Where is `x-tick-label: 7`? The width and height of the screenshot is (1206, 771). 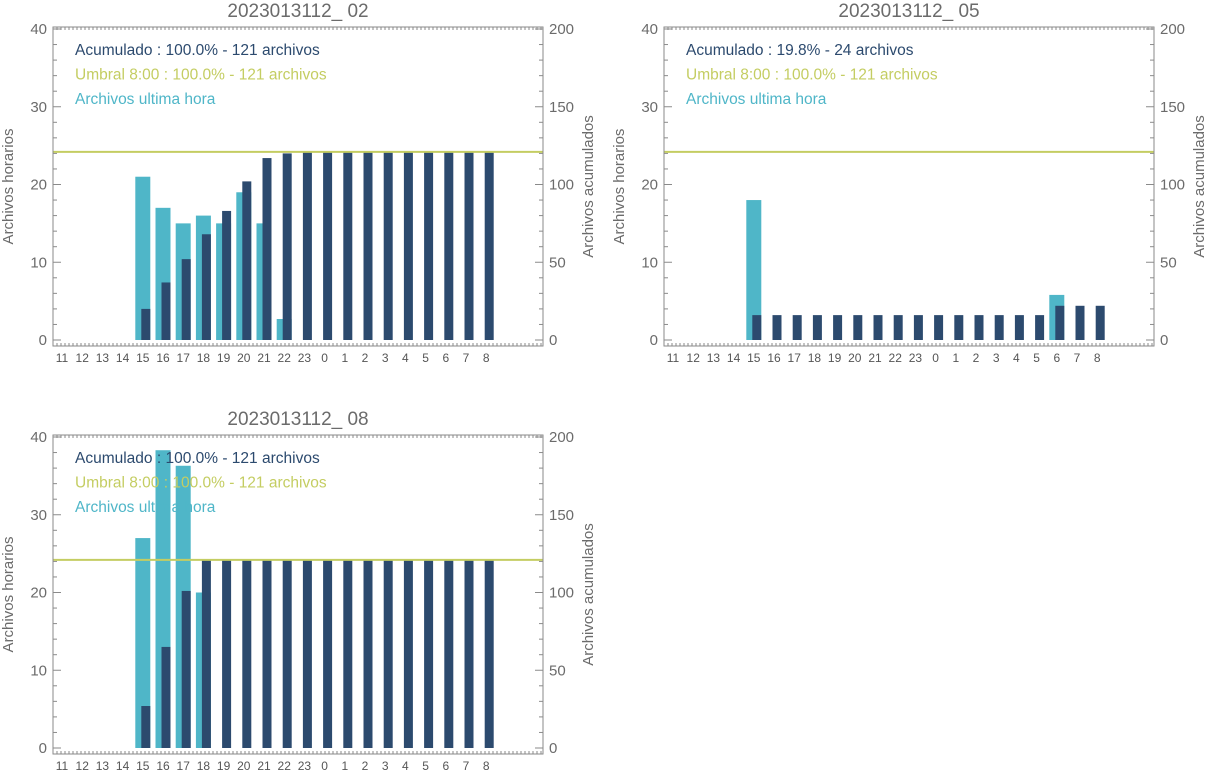
x-tick-label: 7 is located at coordinates (466, 765).